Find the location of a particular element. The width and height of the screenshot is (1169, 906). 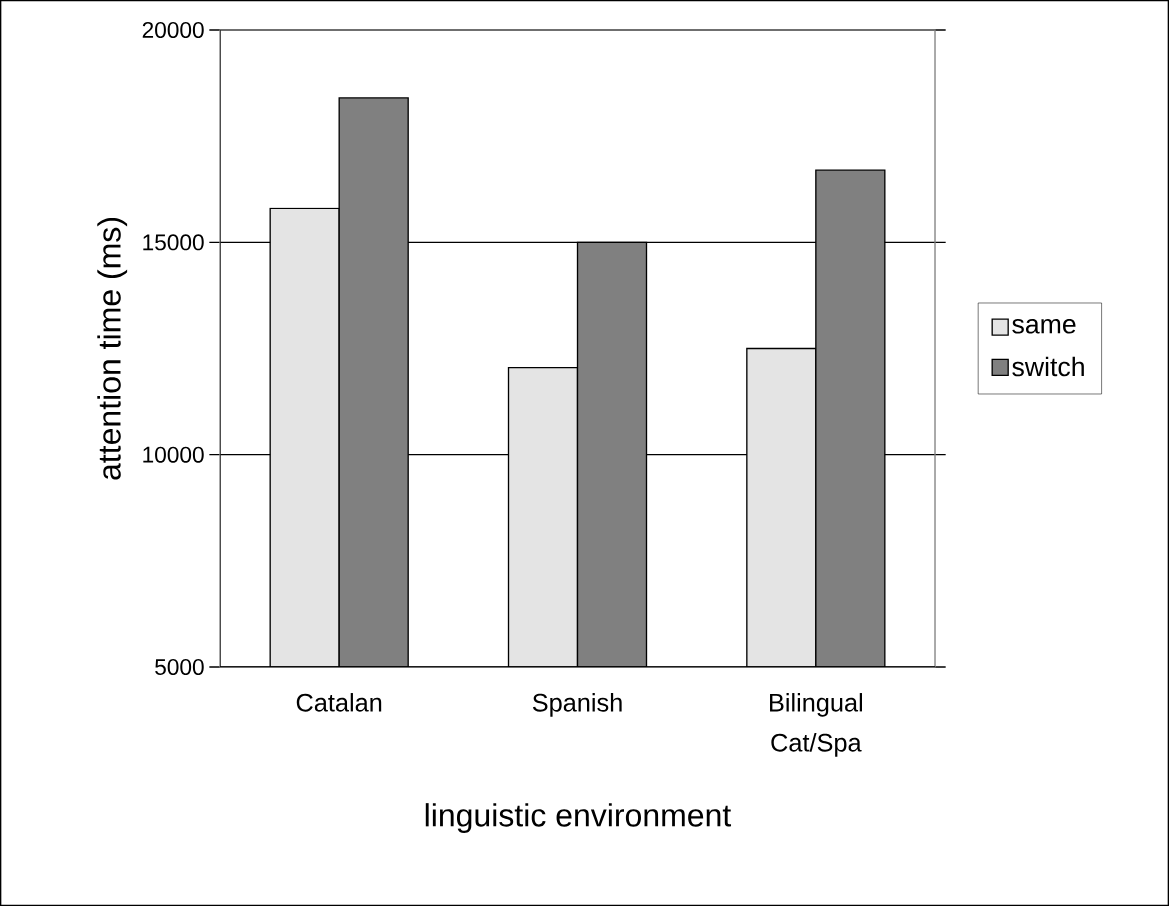

legend-label: switch is located at coordinates (1048, 366).